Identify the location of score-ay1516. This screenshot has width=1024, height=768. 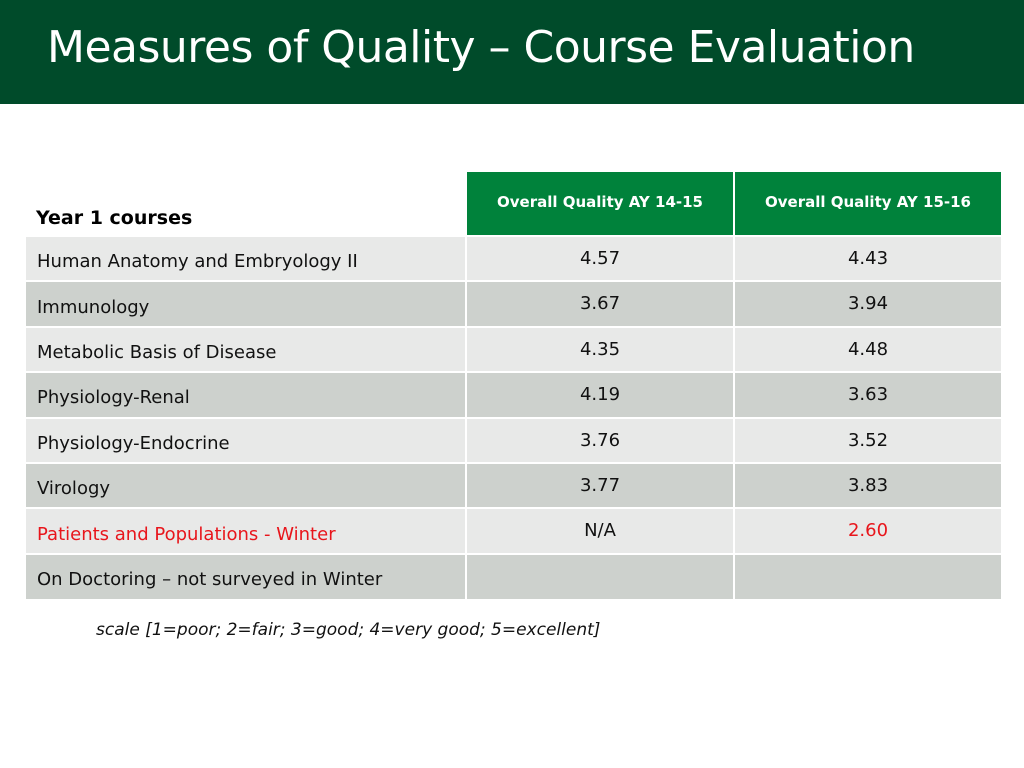
(867, 576).